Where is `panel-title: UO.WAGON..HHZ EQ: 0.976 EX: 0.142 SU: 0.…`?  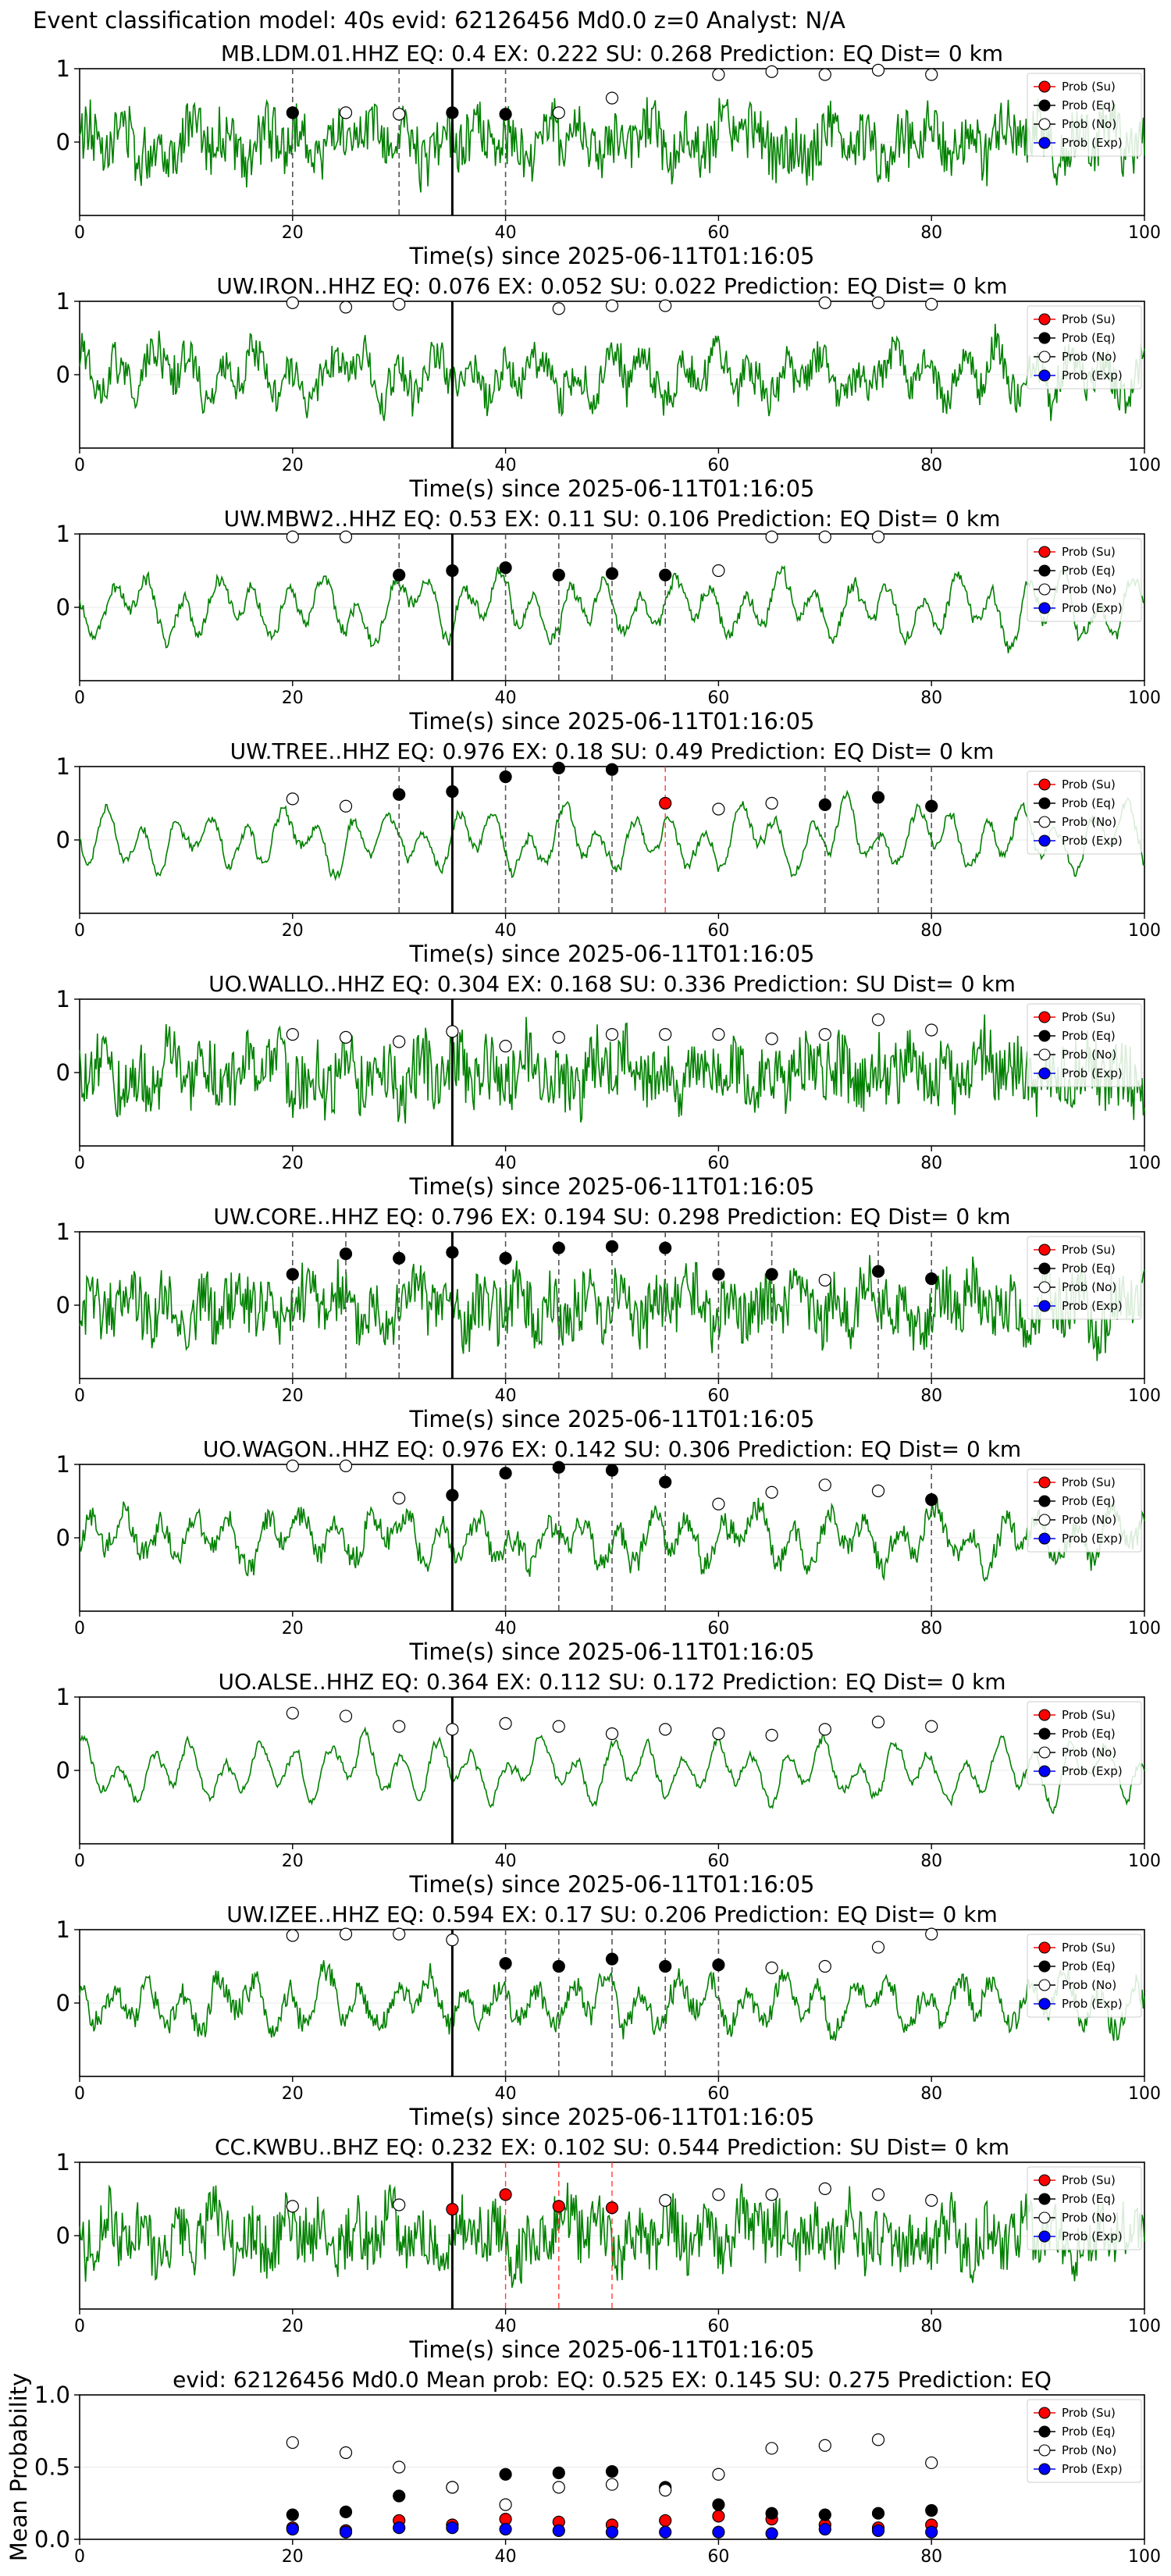
panel-title: UO.WAGON..HHZ EQ: 0.976 EX: 0.142 SU: 0.… is located at coordinates (612, 1449).